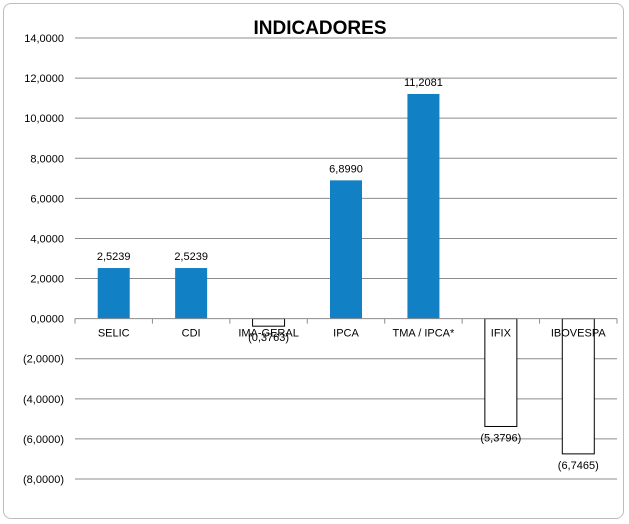 This screenshot has width=629, height=524. I want to click on category-label: IFIX, so click(501, 334).